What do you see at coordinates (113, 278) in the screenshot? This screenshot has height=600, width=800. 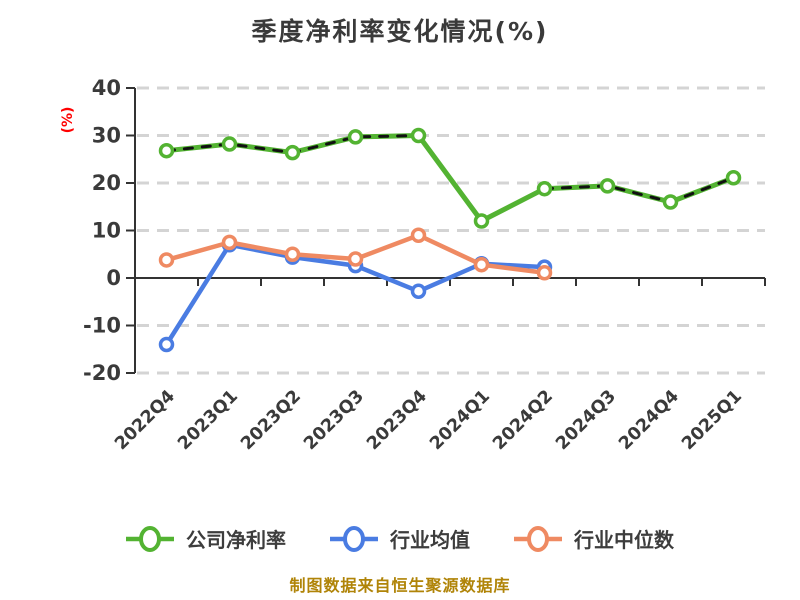 I see `y-tick-label: 0` at bounding box center [113, 278].